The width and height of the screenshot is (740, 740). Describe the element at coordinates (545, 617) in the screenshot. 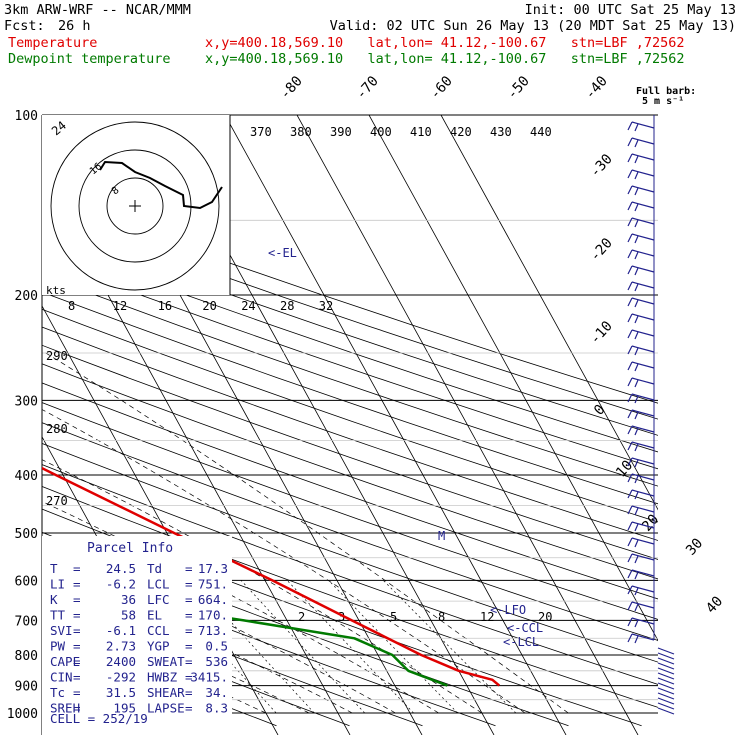

I see `mixing-ratio-low-label: 20` at that location.